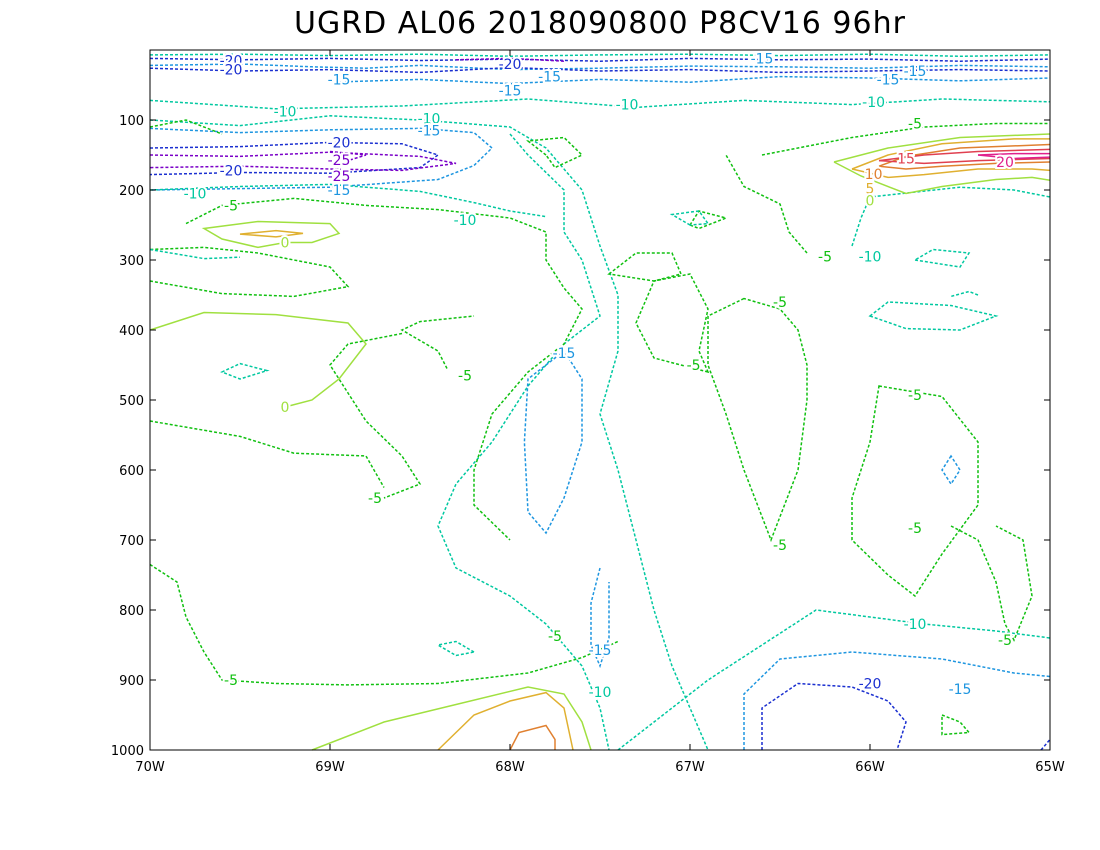 This screenshot has width=1100, height=850. What do you see at coordinates (1050, 767) in the screenshot?
I see `x-tick-label: 65W` at bounding box center [1050, 767].